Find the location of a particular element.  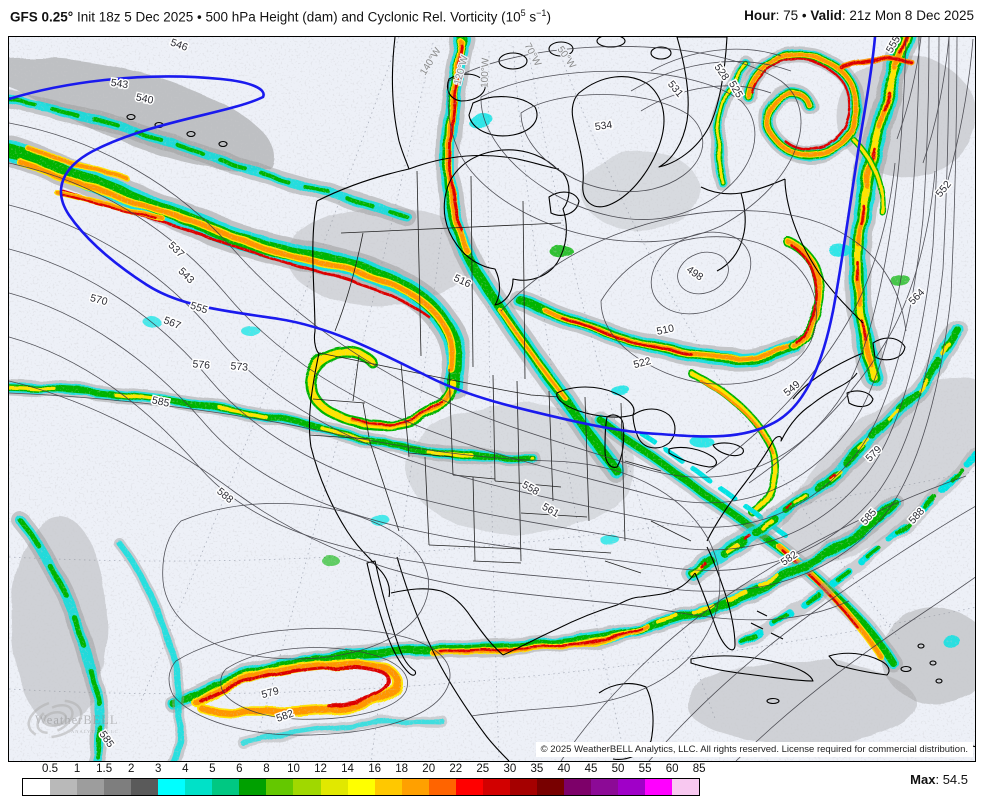

colorbar-cell: 25 is located at coordinates (472, 779).